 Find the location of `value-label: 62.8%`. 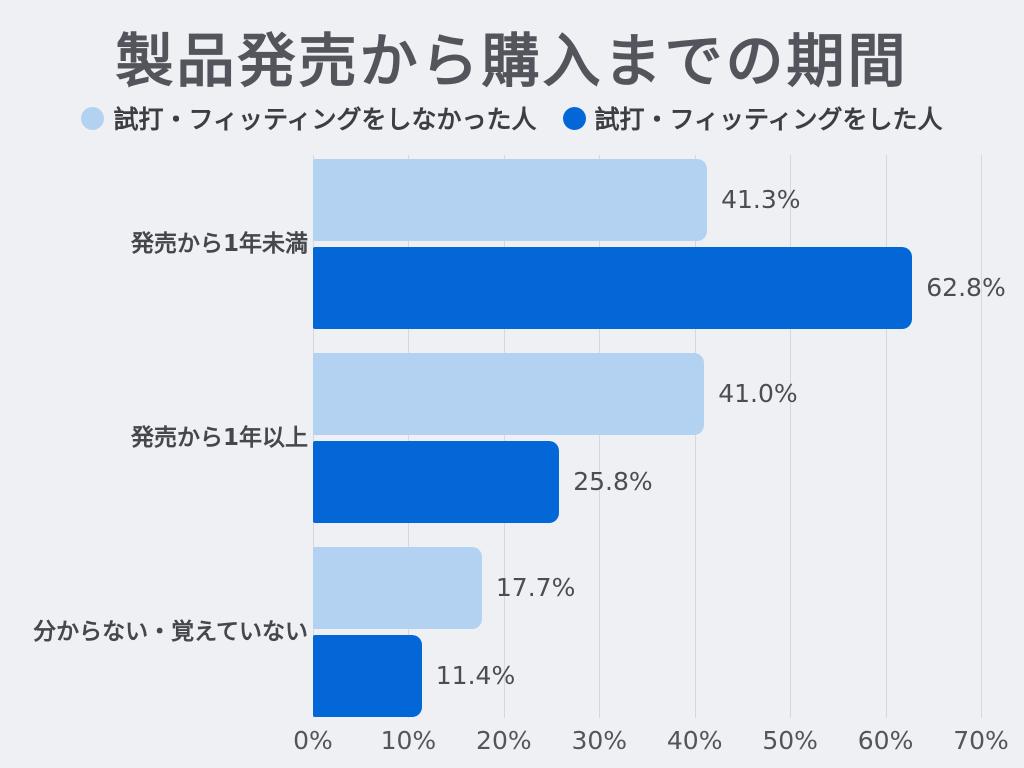

value-label: 62.8% is located at coordinates (966, 287).